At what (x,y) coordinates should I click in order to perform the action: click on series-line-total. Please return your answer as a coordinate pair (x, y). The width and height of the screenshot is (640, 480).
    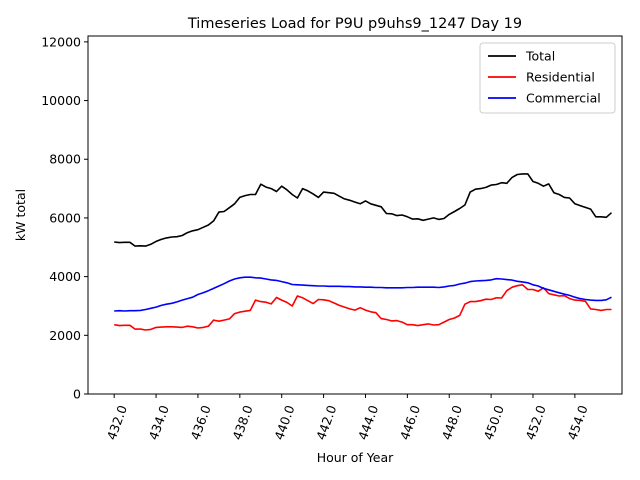
    Looking at the image, I should click on (363, 210).